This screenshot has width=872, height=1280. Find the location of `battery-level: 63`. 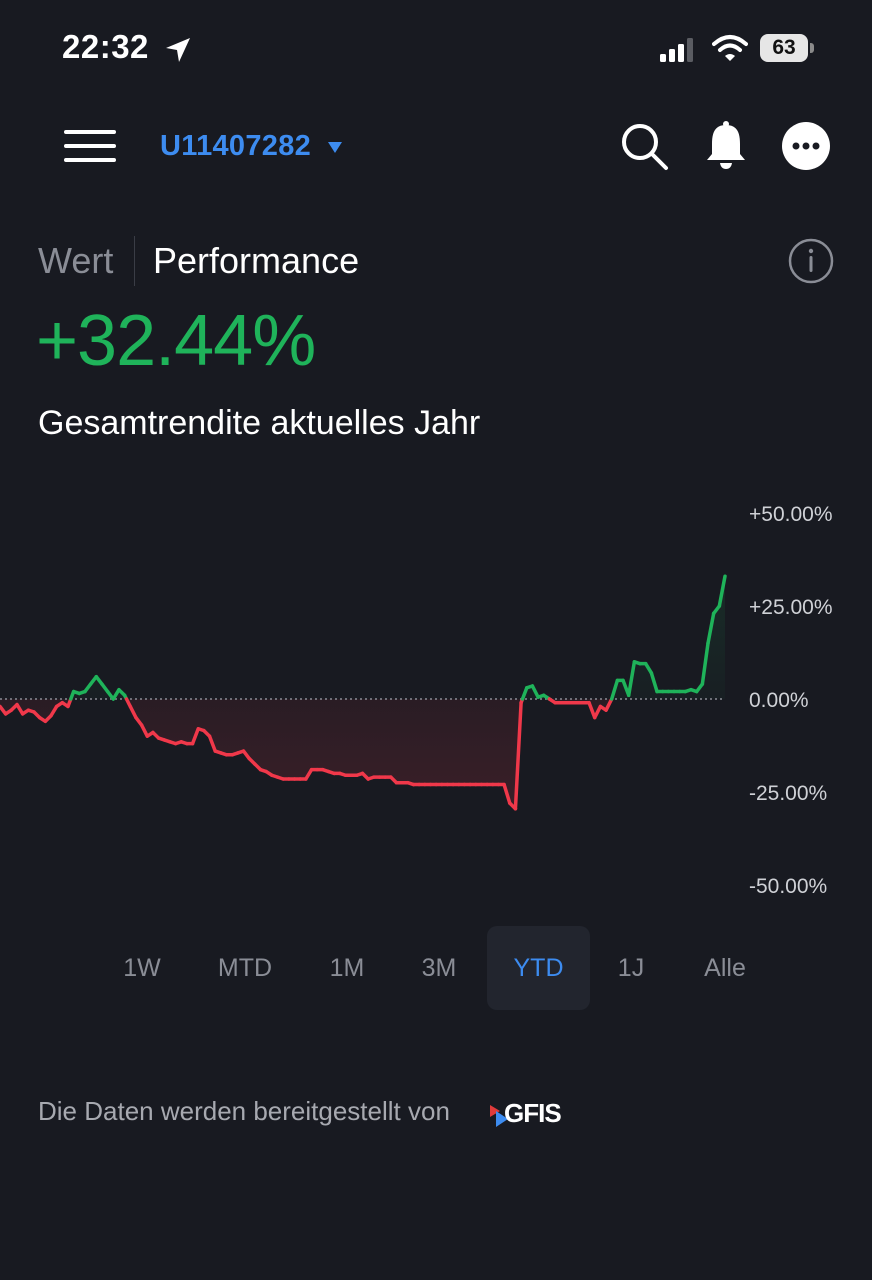

battery-level: 63 is located at coordinates (784, 47).